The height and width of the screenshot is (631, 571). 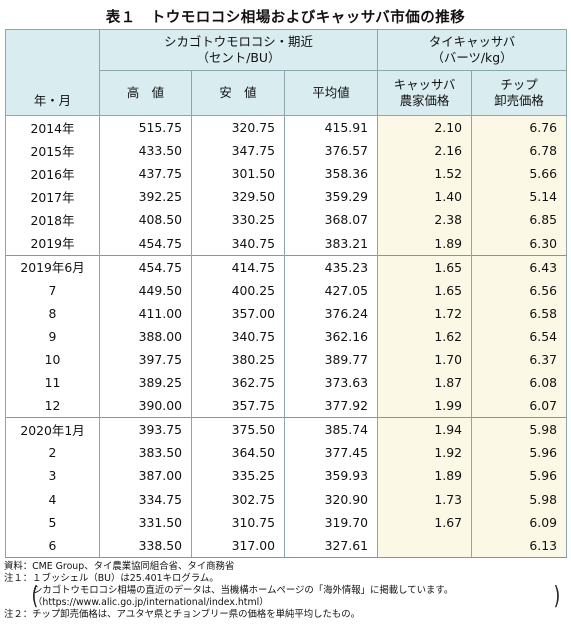 What do you see at coordinates (145, 336) in the screenshot?
I see `high-value: 388.00` at bounding box center [145, 336].